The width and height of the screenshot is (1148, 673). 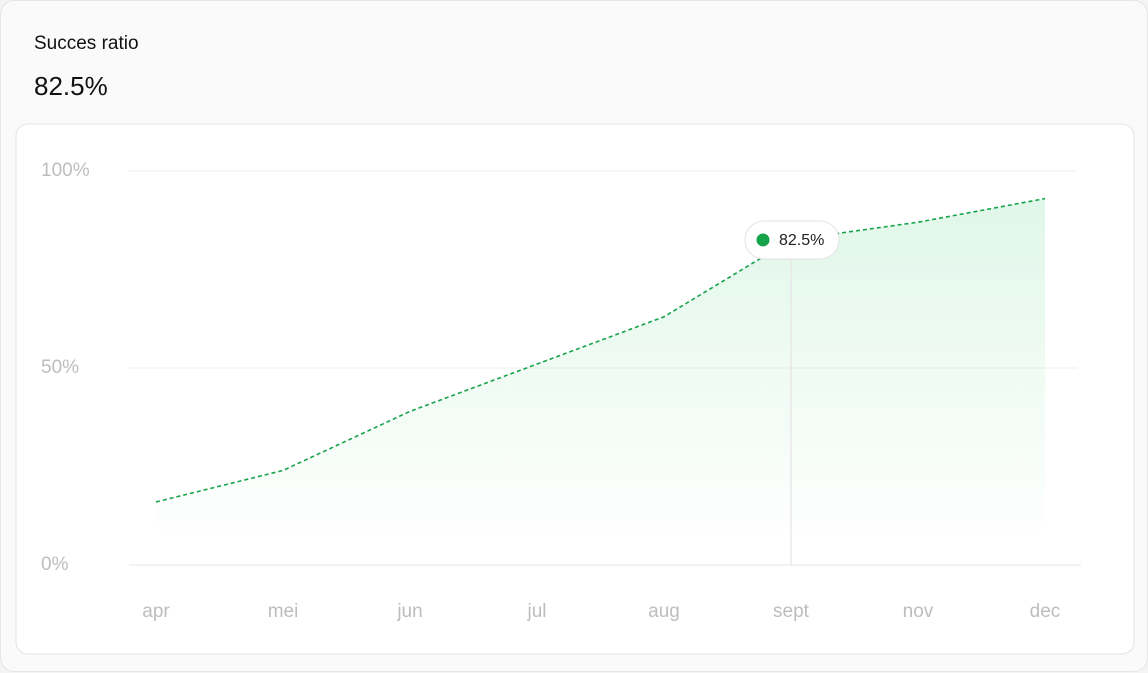 What do you see at coordinates (664, 611) in the screenshot?
I see `x-tick-label: aug` at bounding box center [664, 611].